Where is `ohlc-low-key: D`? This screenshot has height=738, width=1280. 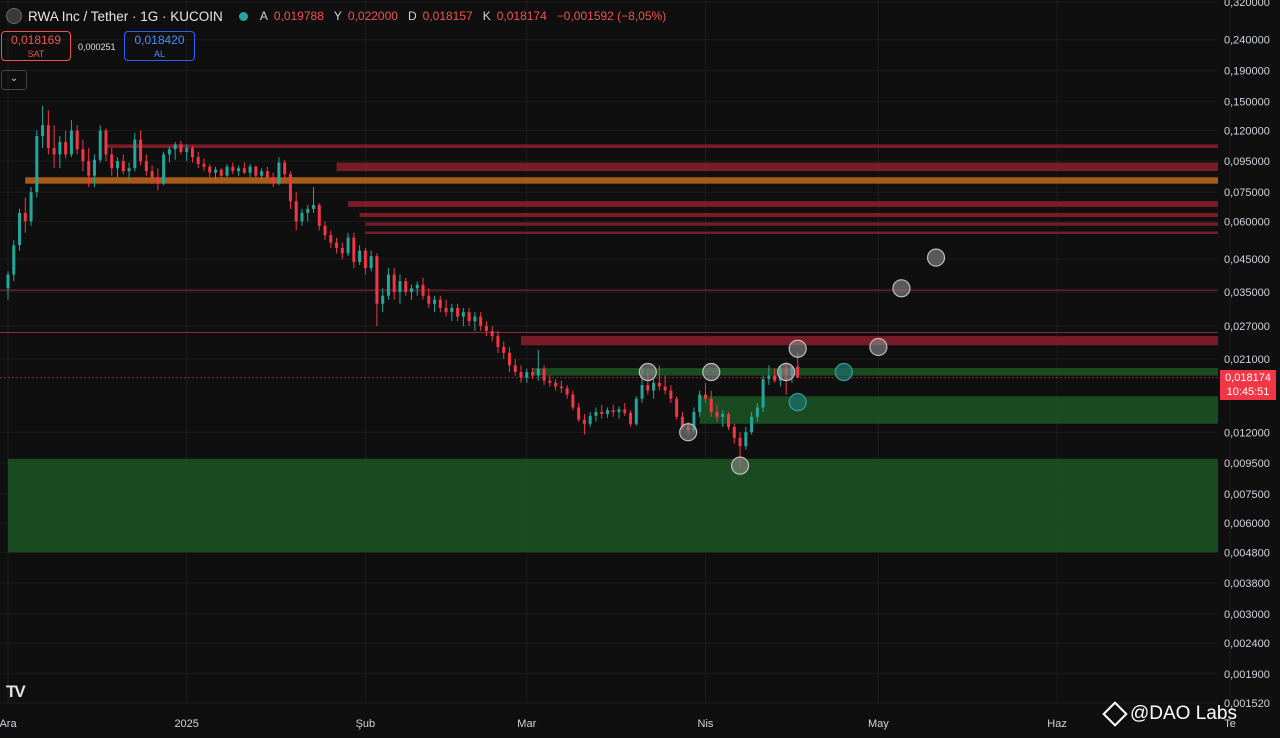 ohlc-low-key: D is located at coordinates (412, 16).